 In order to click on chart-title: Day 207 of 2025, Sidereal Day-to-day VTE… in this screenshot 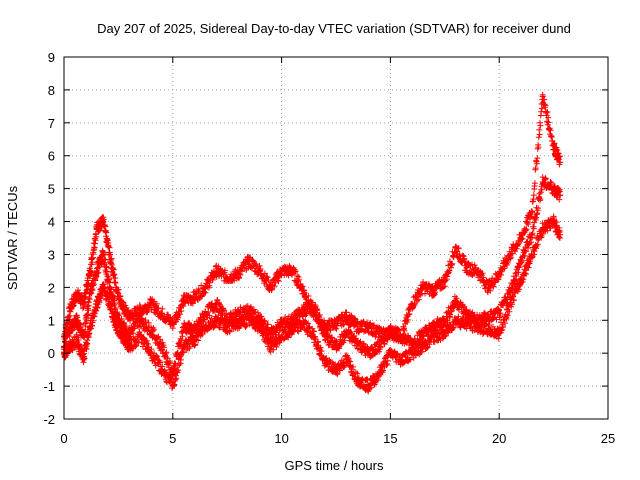, I will do `click(334, 28)`.